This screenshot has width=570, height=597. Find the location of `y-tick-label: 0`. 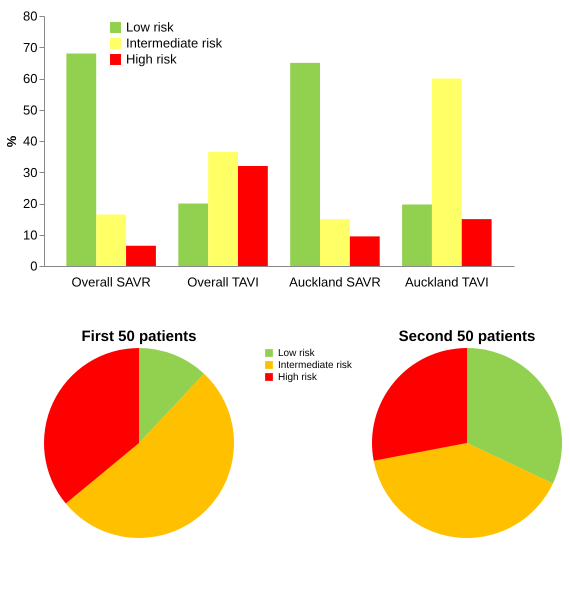

y-tick-label: 0 is located at coordinates (34, 266).